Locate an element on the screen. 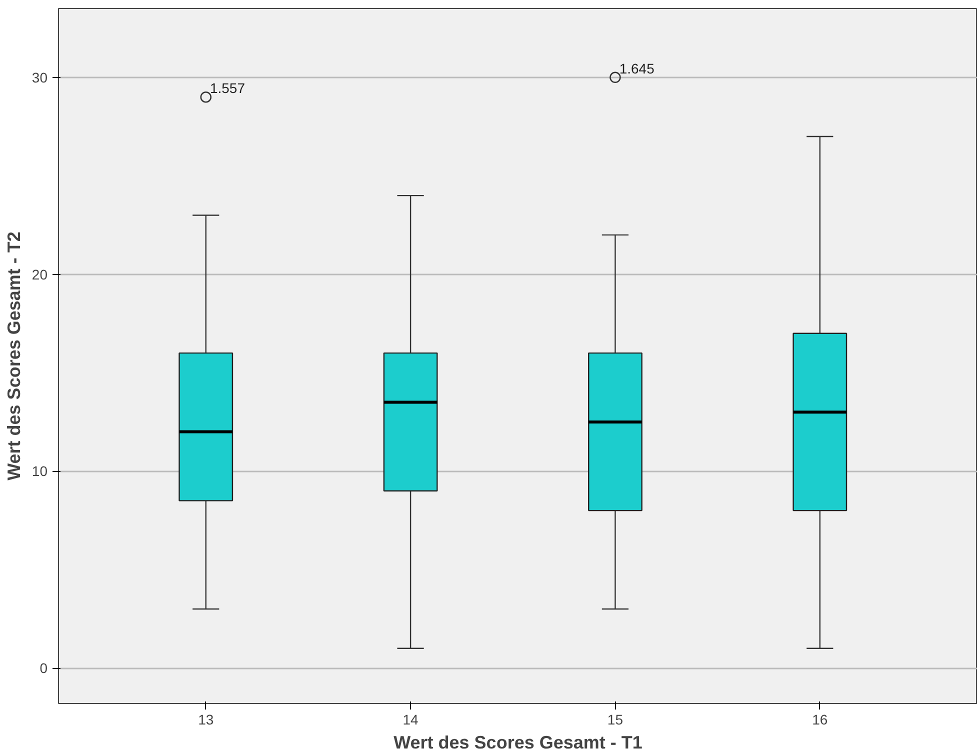  x-tick-label: 15 is located at coordinates (615, 720).